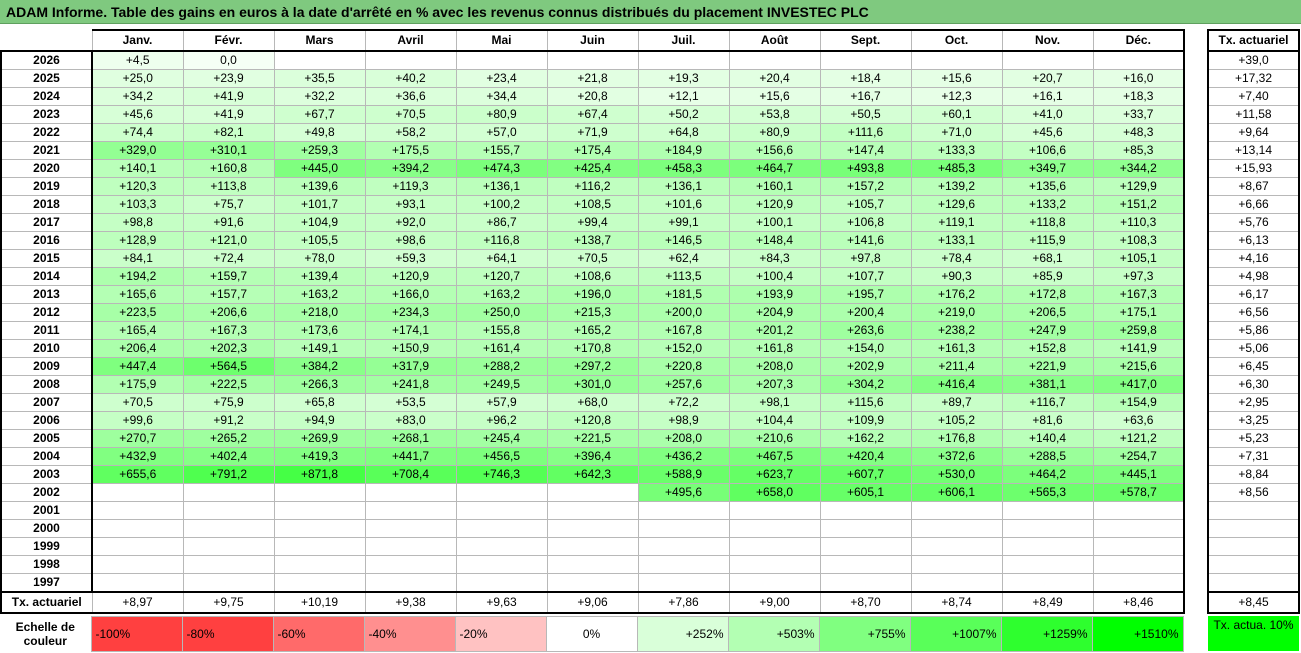  What do you see at coordinates (46, 41) in the screenshot?
I see `header-corner` at bounding box center [46, 41].